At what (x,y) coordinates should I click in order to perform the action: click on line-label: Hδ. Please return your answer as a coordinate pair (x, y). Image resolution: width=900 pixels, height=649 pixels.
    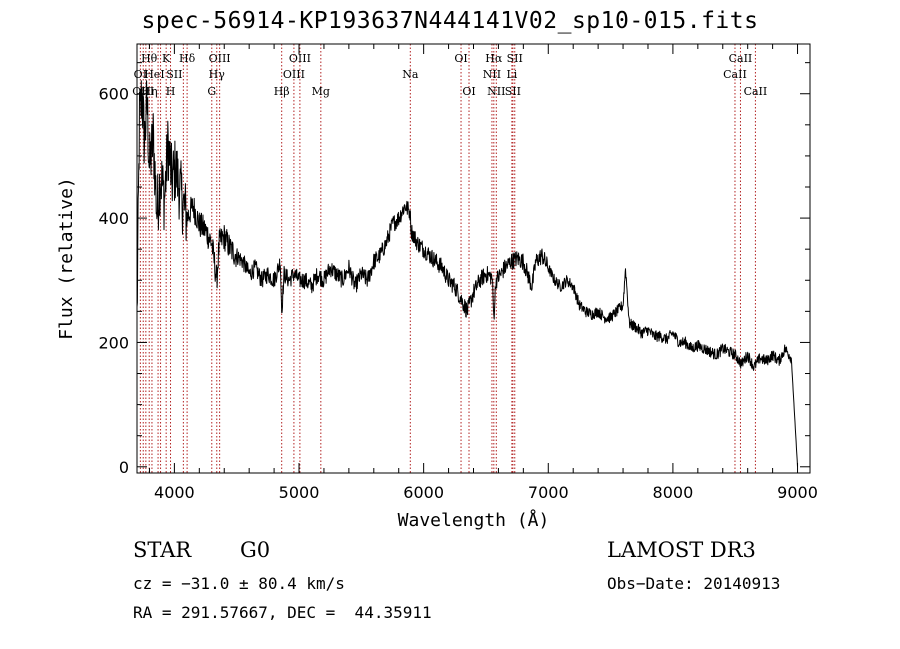
    Looking at the image, I should click on (187, 58).